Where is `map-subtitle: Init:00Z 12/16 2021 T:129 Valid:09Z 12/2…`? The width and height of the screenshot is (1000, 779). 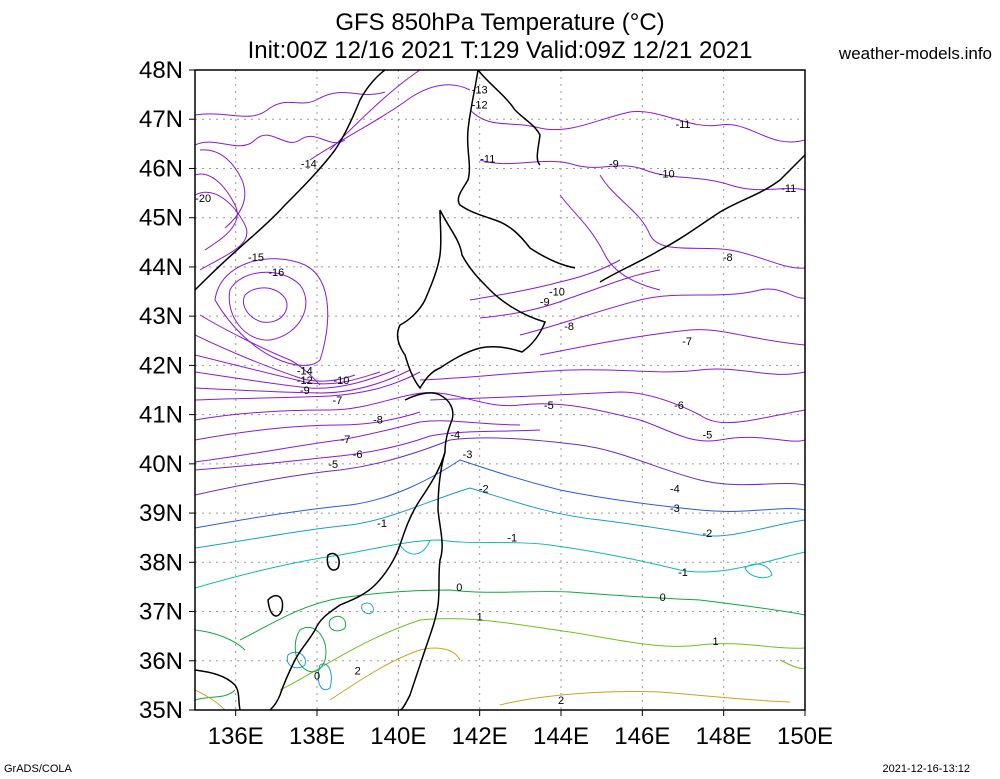
map-subtitle: Init:00Z 12/16 2021 T:129 Valid:09Z 12/2… is located at coordinates (500, 50).